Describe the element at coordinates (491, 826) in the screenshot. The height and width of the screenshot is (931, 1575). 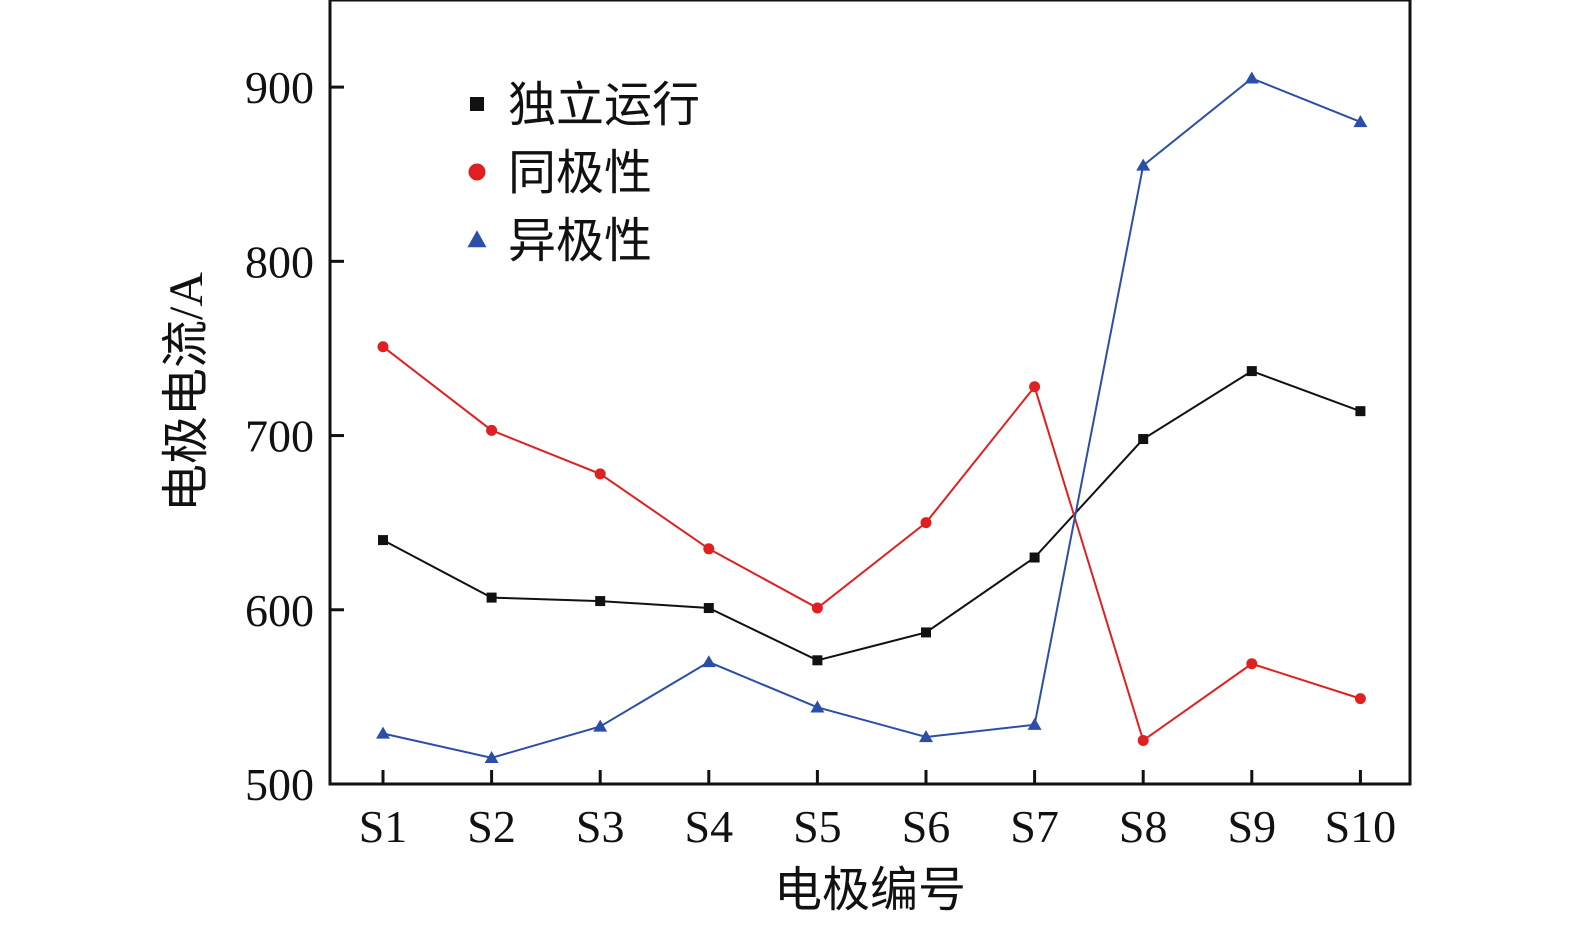
I see `x-tick-label: S2` at that location.